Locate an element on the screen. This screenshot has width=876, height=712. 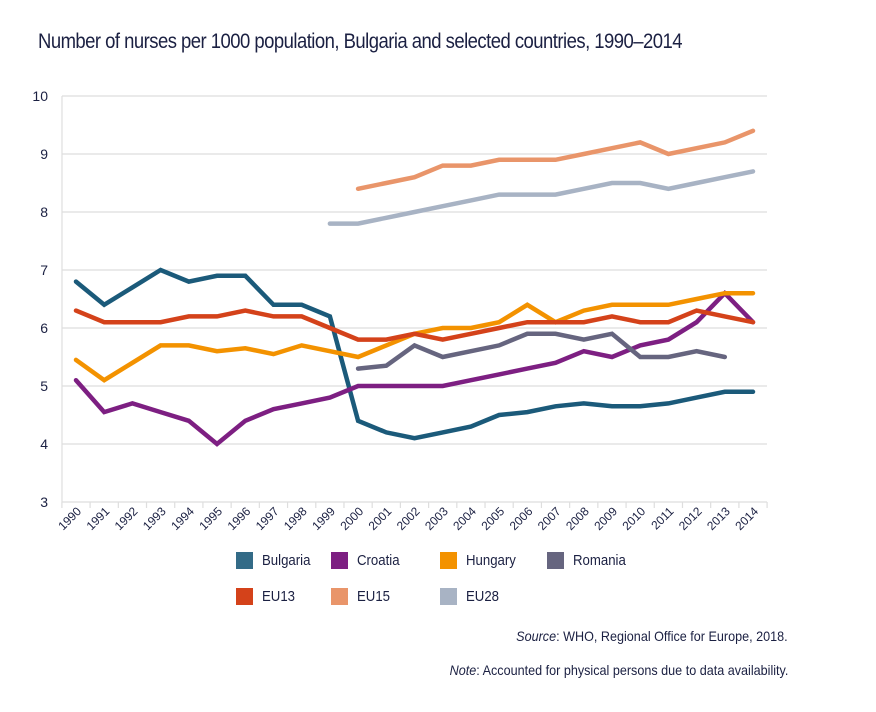
x-tick-label: 2008 is located at coordinates (577, 518).